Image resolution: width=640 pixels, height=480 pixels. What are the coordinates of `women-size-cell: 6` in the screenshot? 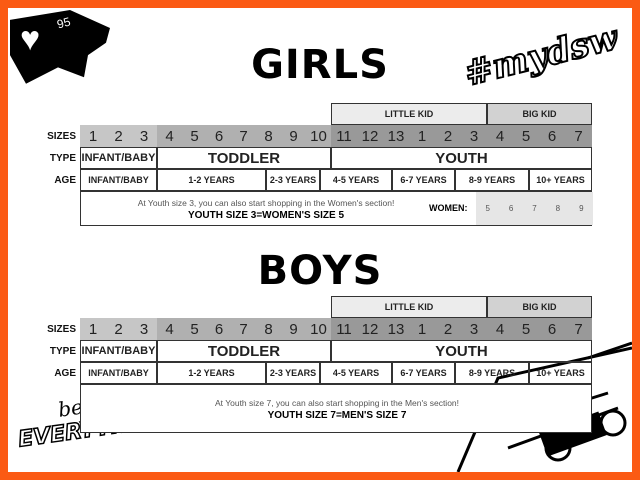 It's located at (511, 208).